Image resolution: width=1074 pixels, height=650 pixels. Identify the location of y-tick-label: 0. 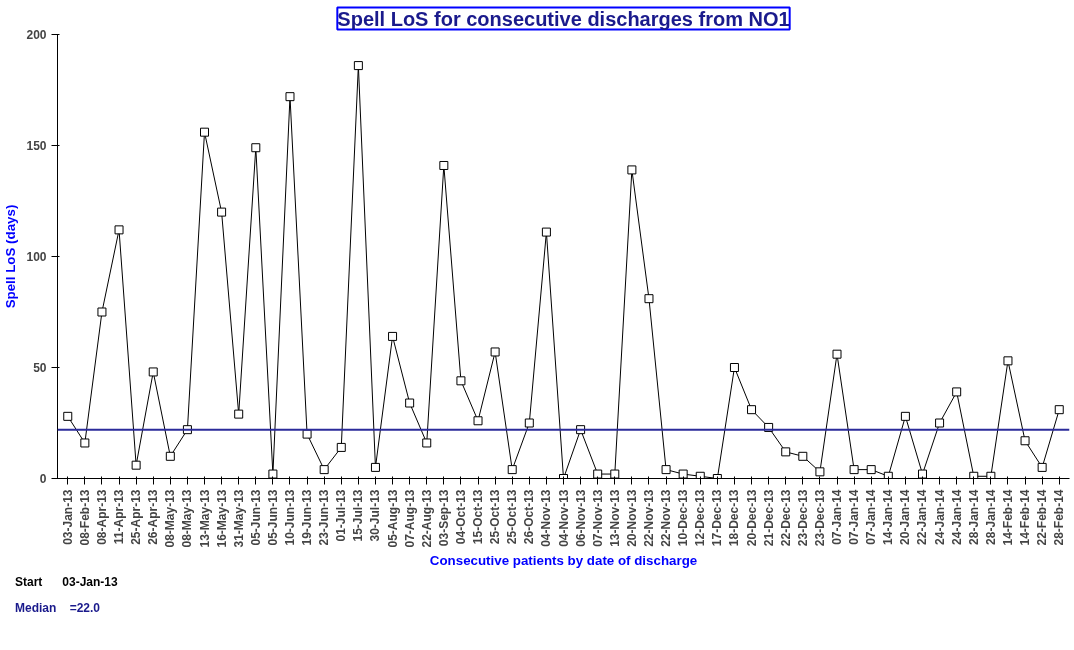
(43, 479).